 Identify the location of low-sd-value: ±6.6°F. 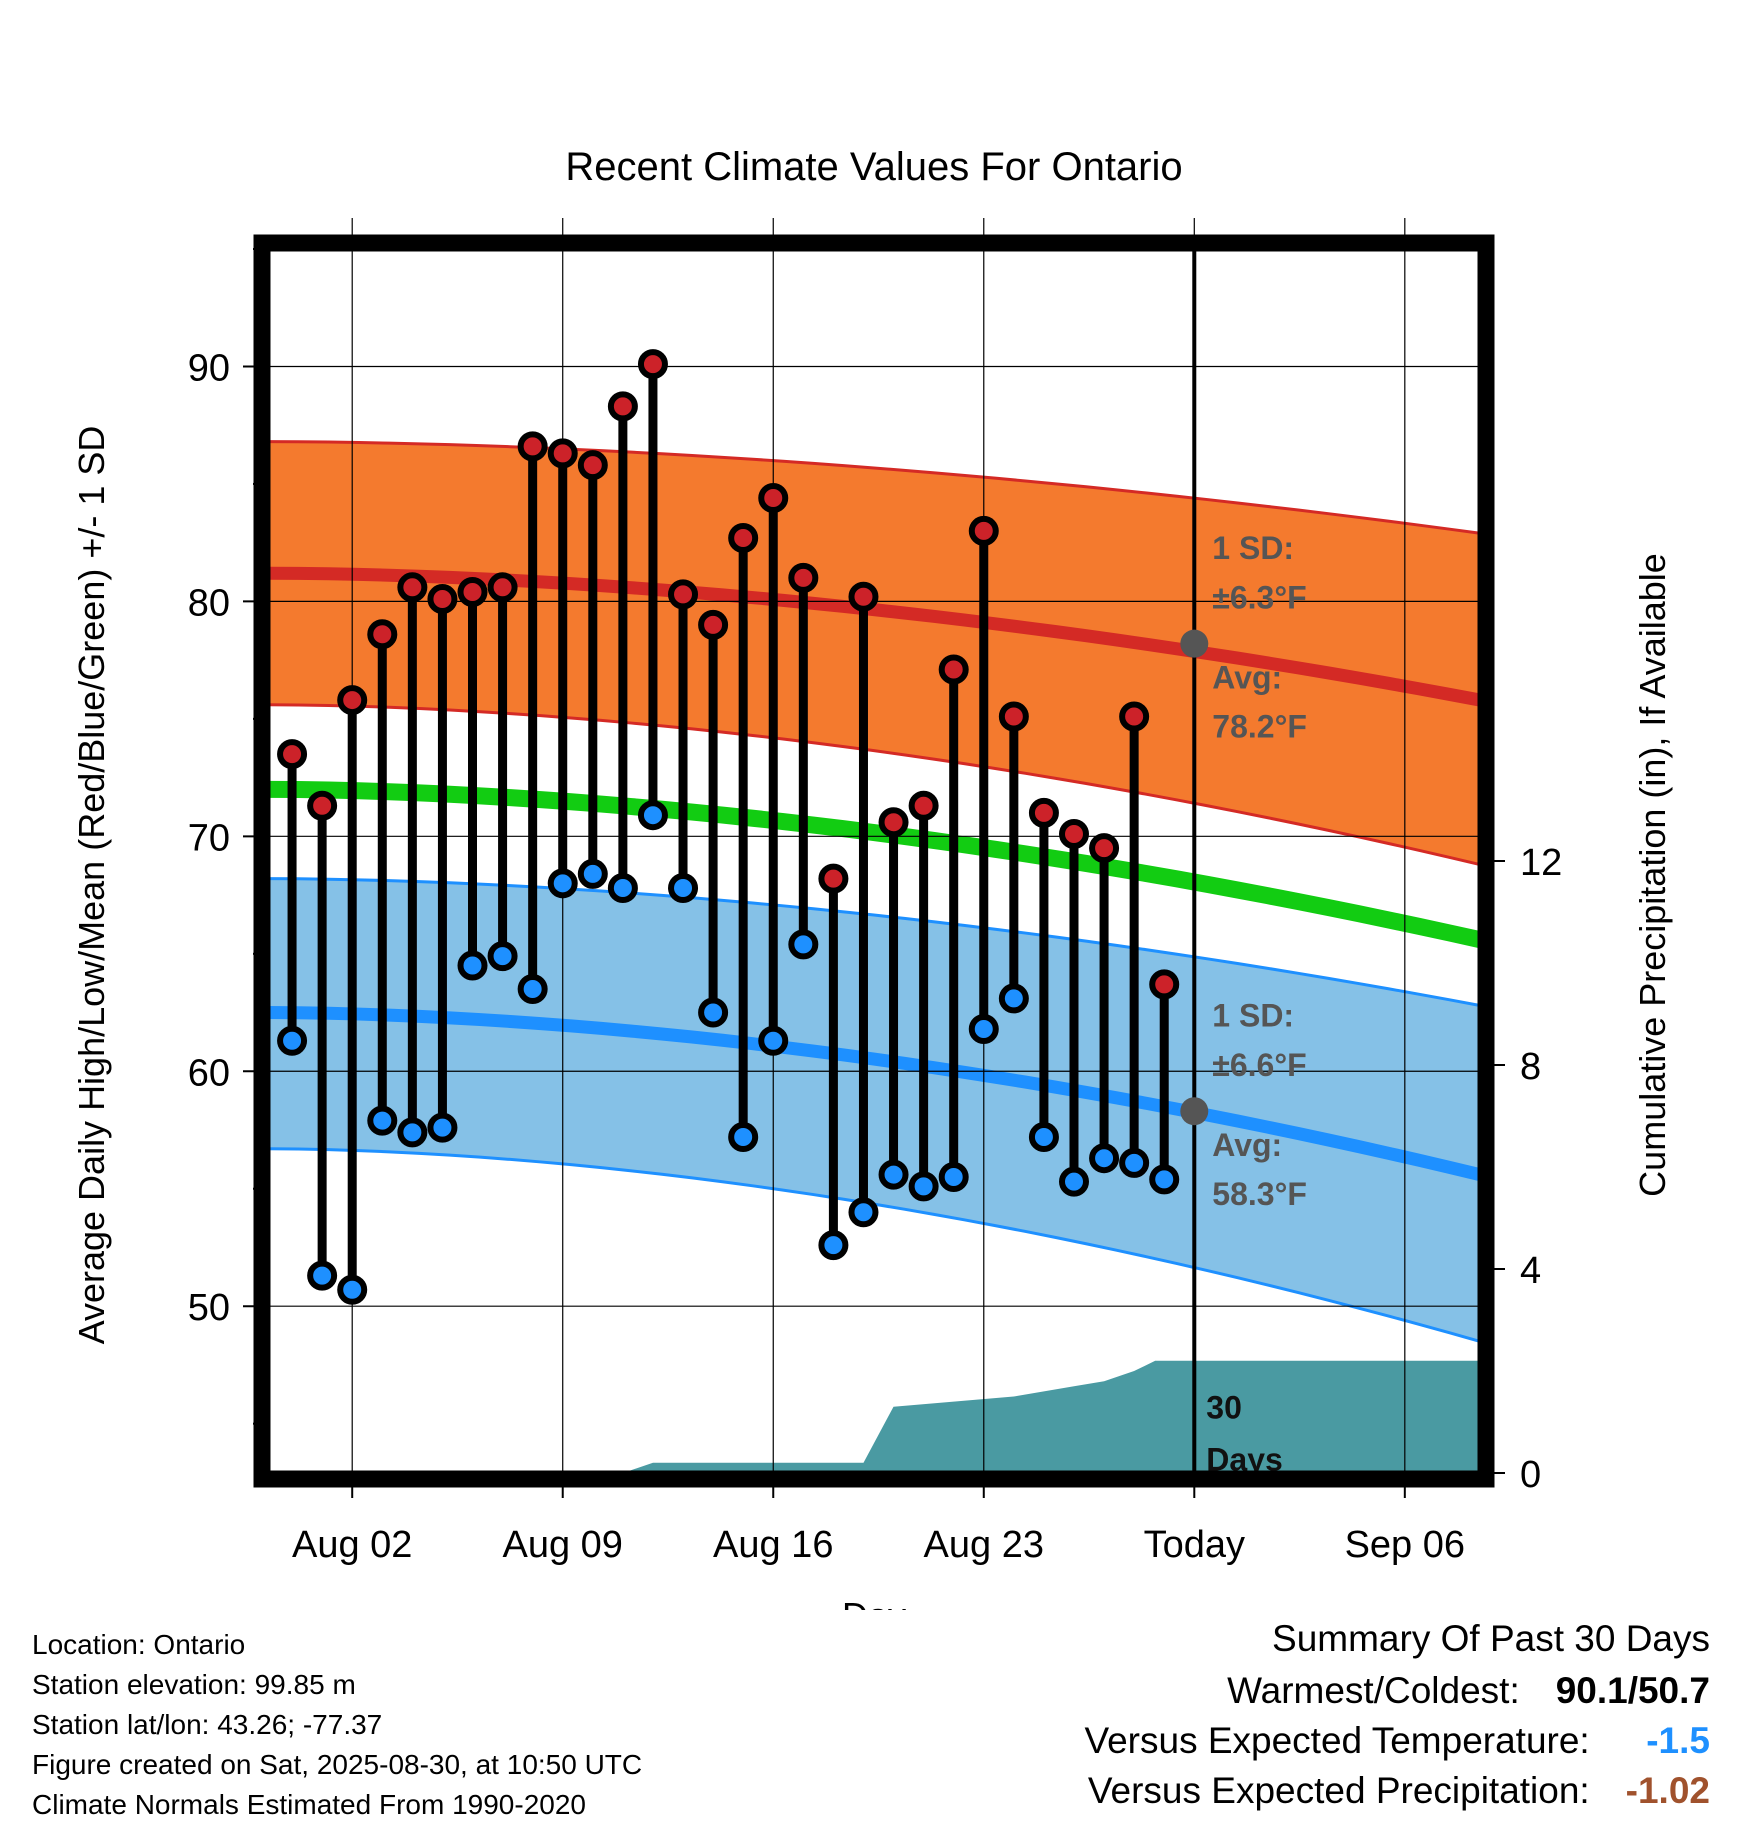
(1259, 1065).